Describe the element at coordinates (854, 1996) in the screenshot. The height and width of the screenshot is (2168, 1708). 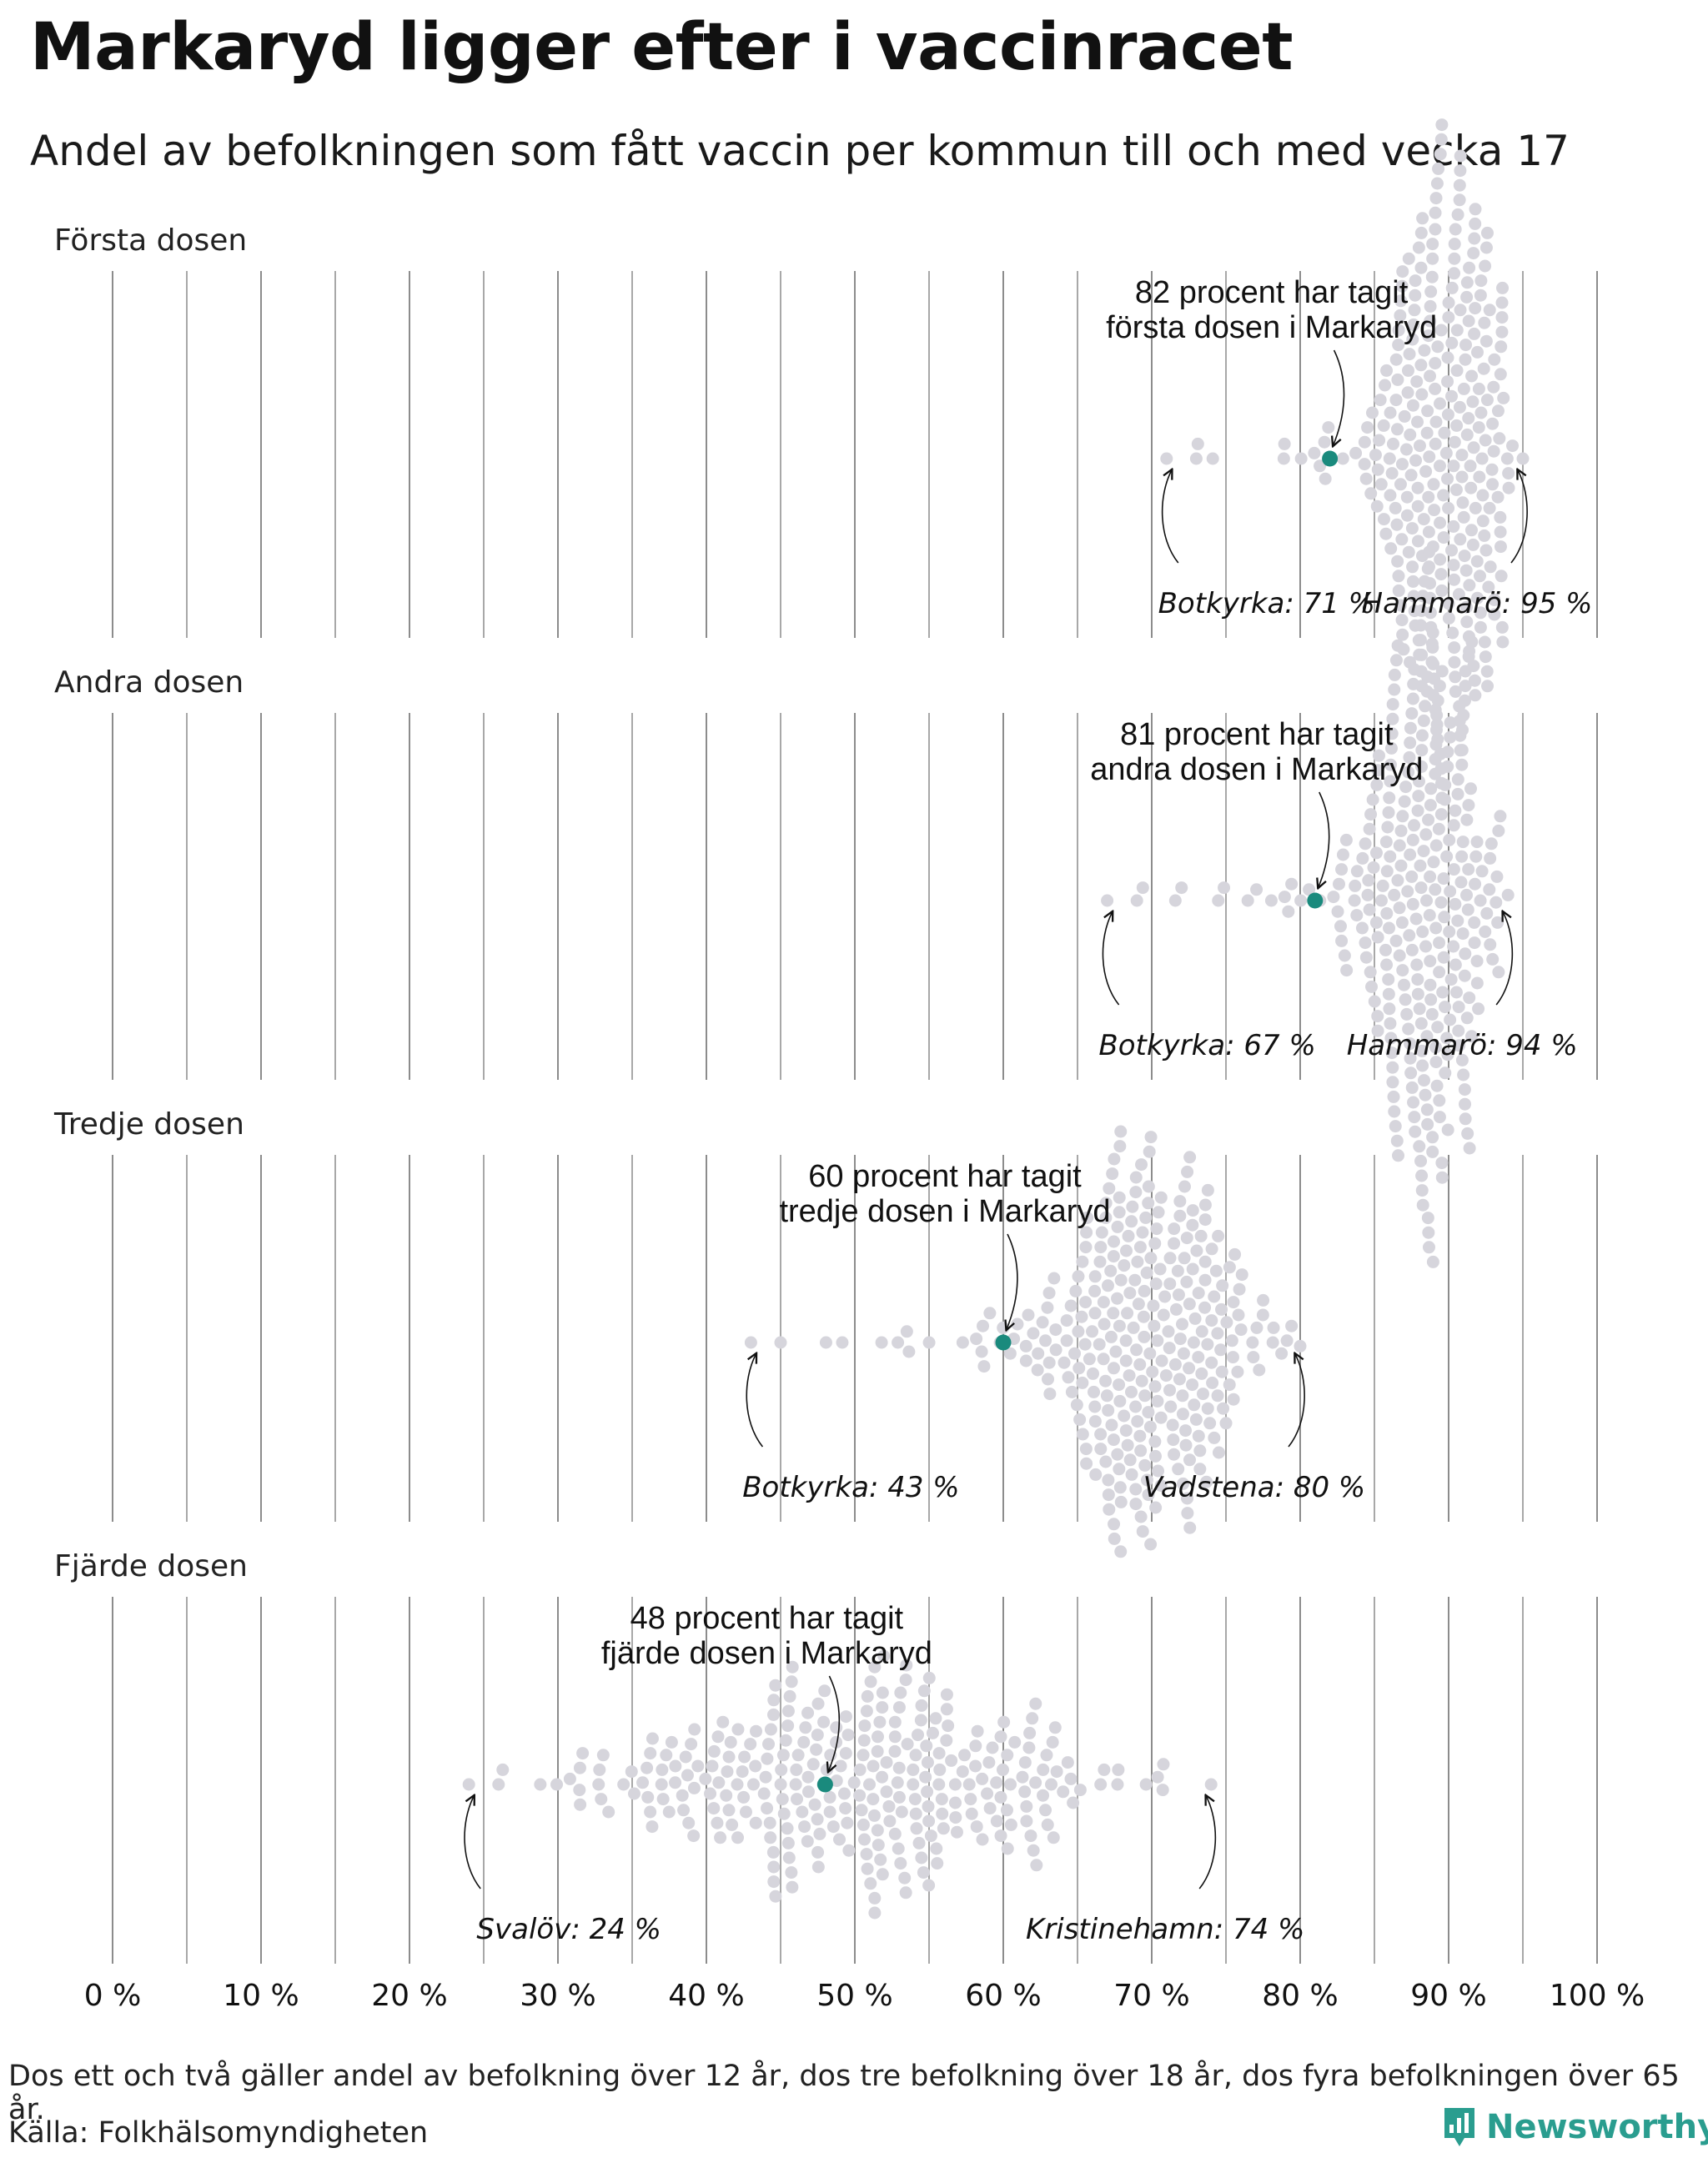
I see `x-tick-label: 50 %` at that location.